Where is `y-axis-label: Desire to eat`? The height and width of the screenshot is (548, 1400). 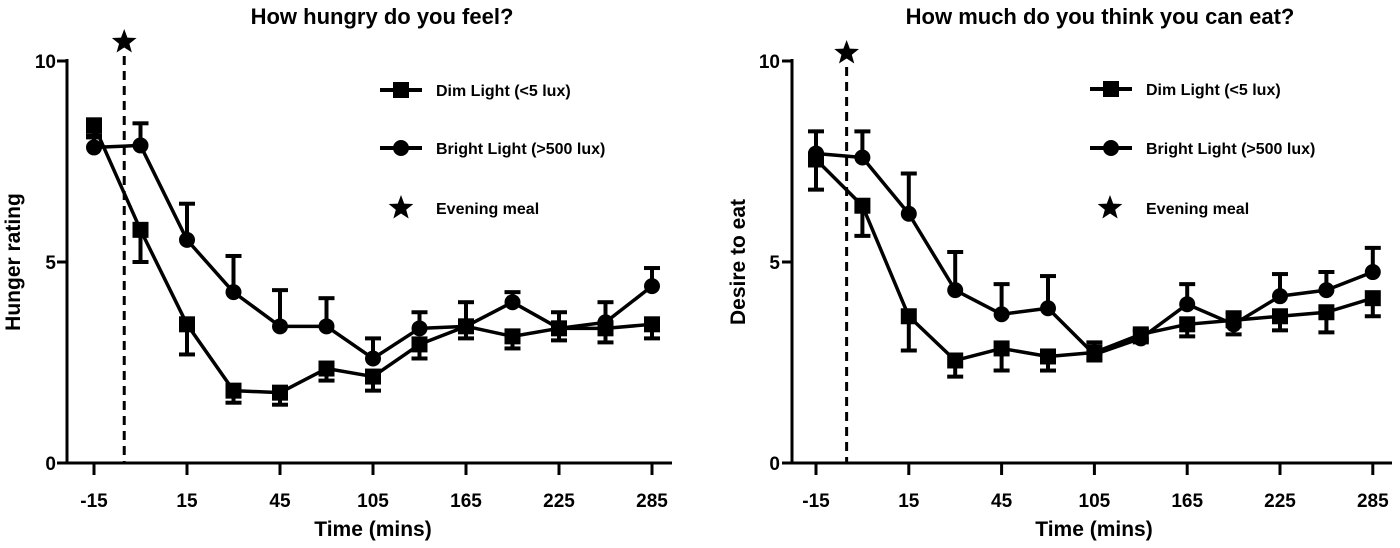
y-axis-label: Desire to eat is located at coordinates (738, 262).